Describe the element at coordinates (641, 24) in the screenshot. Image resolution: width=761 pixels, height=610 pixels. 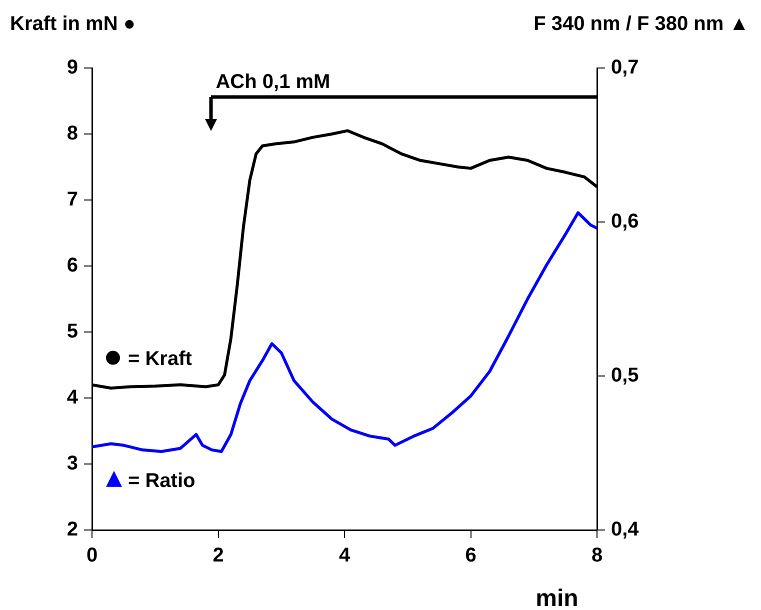
I see `y2-axis-title: F 340 nm / F 380 nm ▲` at that location.